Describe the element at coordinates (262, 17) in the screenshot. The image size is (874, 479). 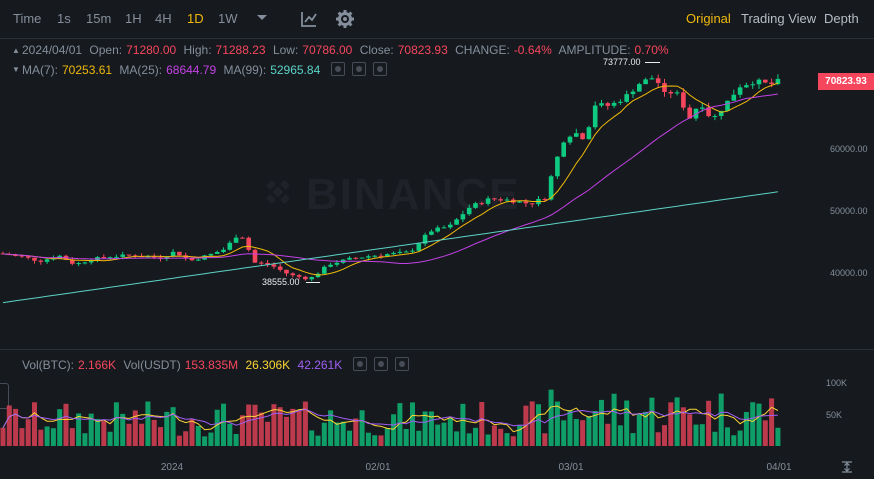
I see `more-intervals-dropdown` at that location.